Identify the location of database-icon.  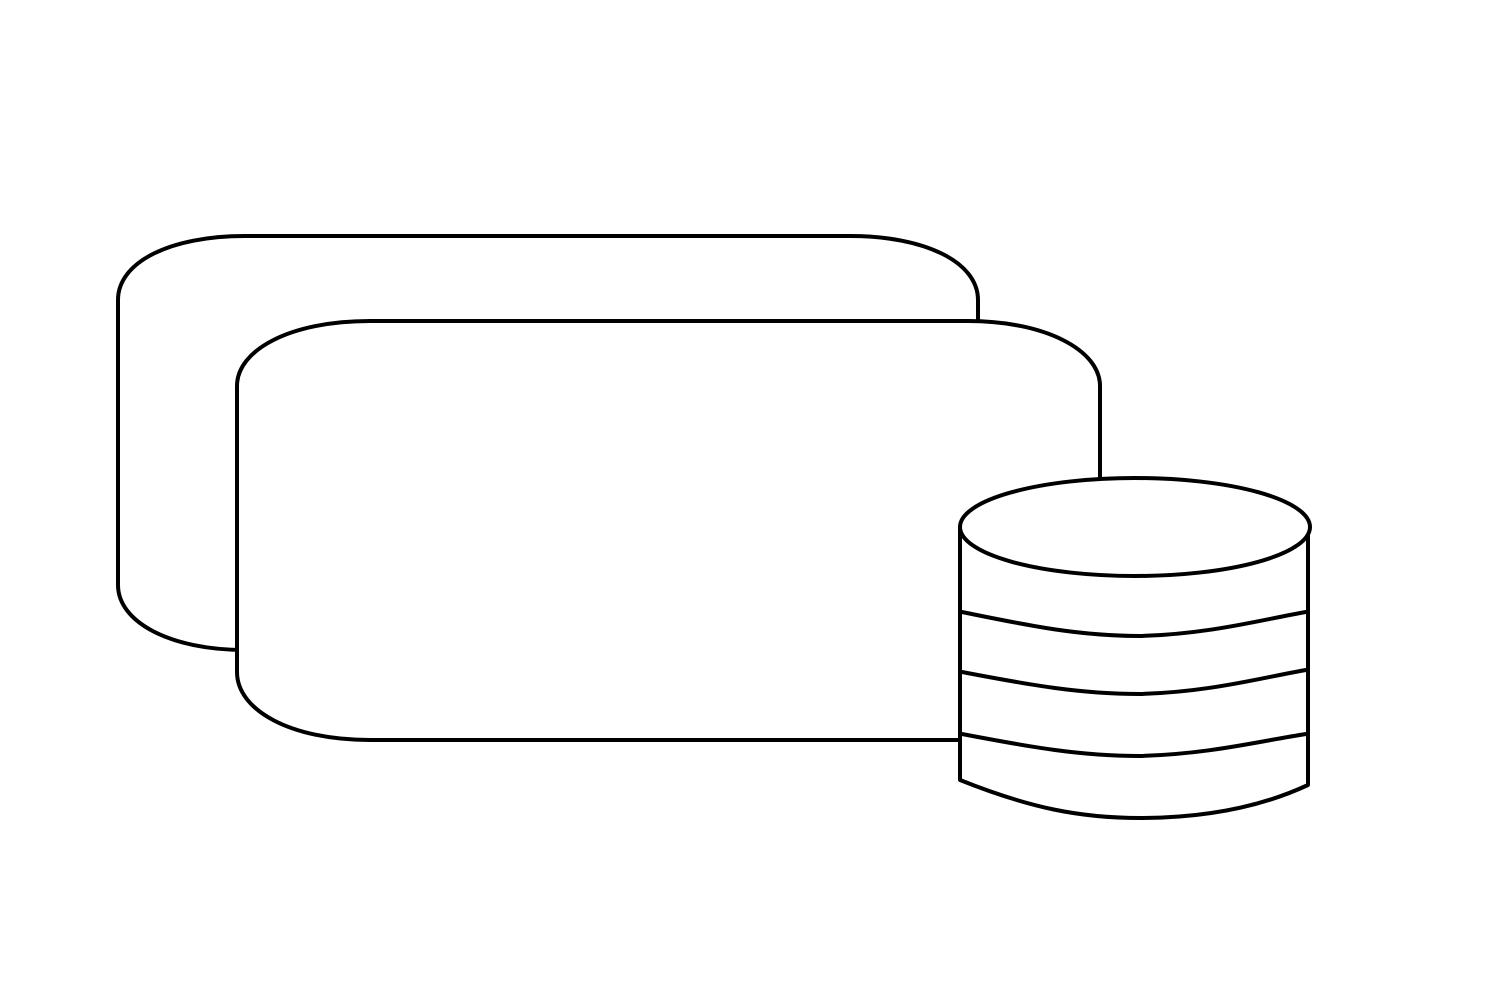
(1135, 648).